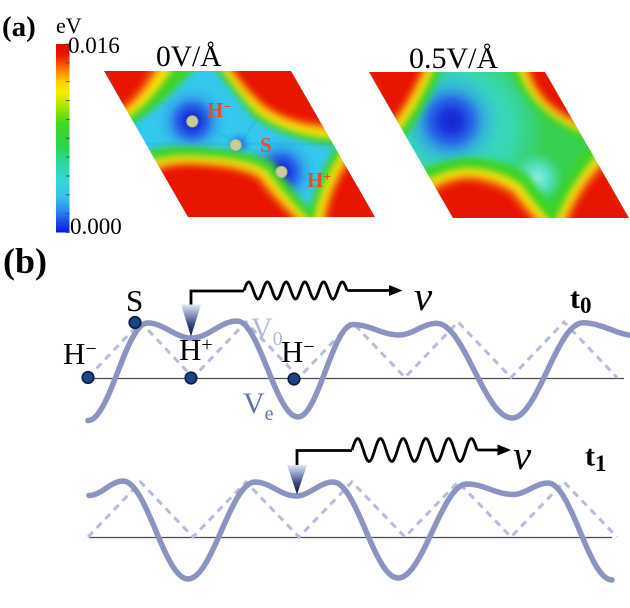 Image resolution: width=630 pixels, height=608 pixels. What do you see at coordinates (258, 406) in the screenshot?
I see `svg-text: Ve` at bounding box center [258, 406].